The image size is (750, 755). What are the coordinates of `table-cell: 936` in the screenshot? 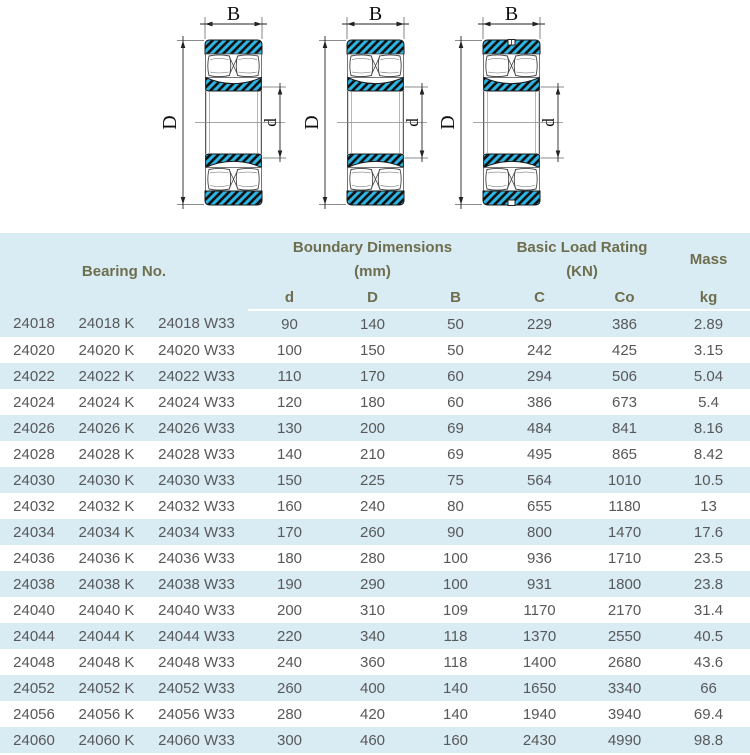 It's located at (540, 558).